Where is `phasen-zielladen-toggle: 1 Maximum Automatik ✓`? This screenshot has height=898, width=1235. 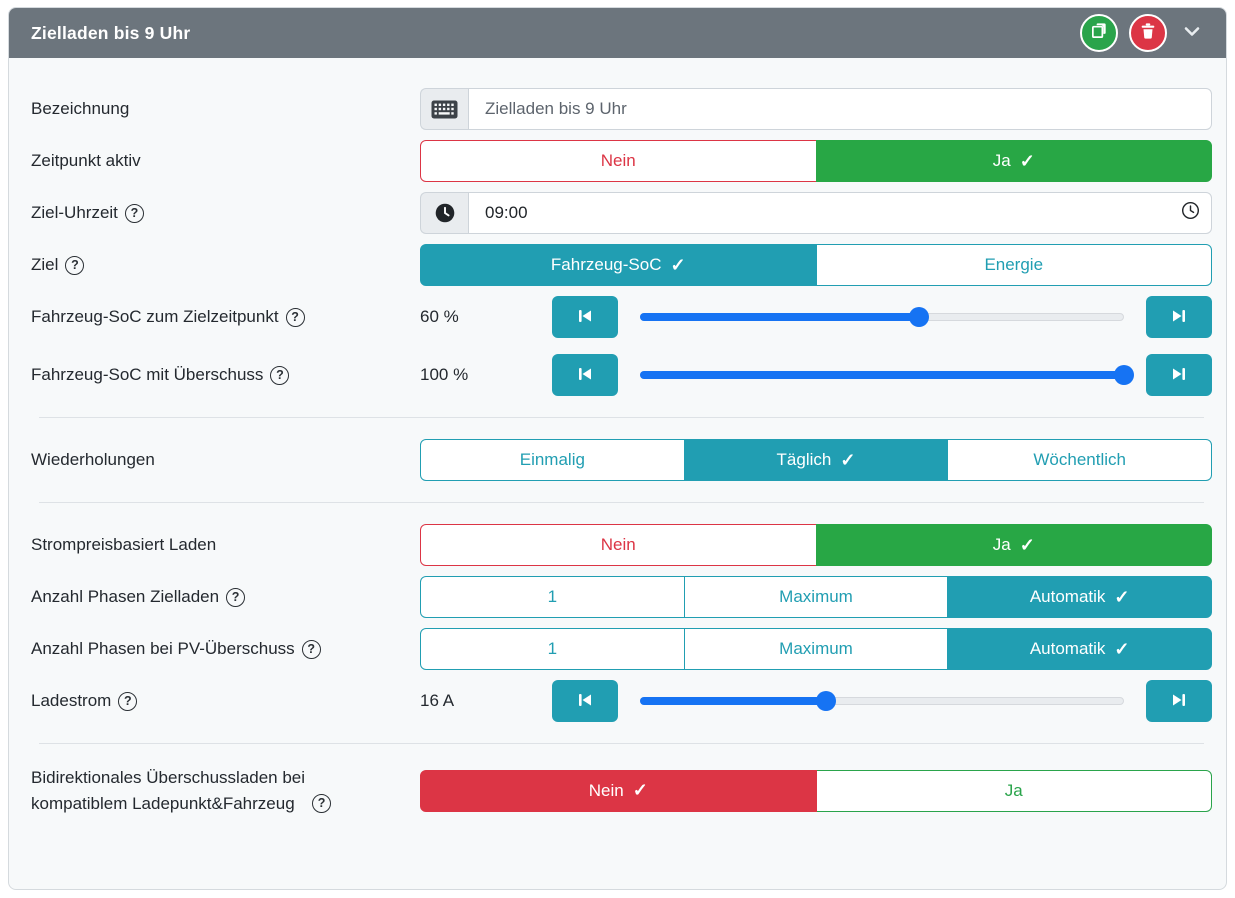
phasen-zielladen-toggle: 1 Maximum Automatik ✓ is located at coordinates (816, 597).